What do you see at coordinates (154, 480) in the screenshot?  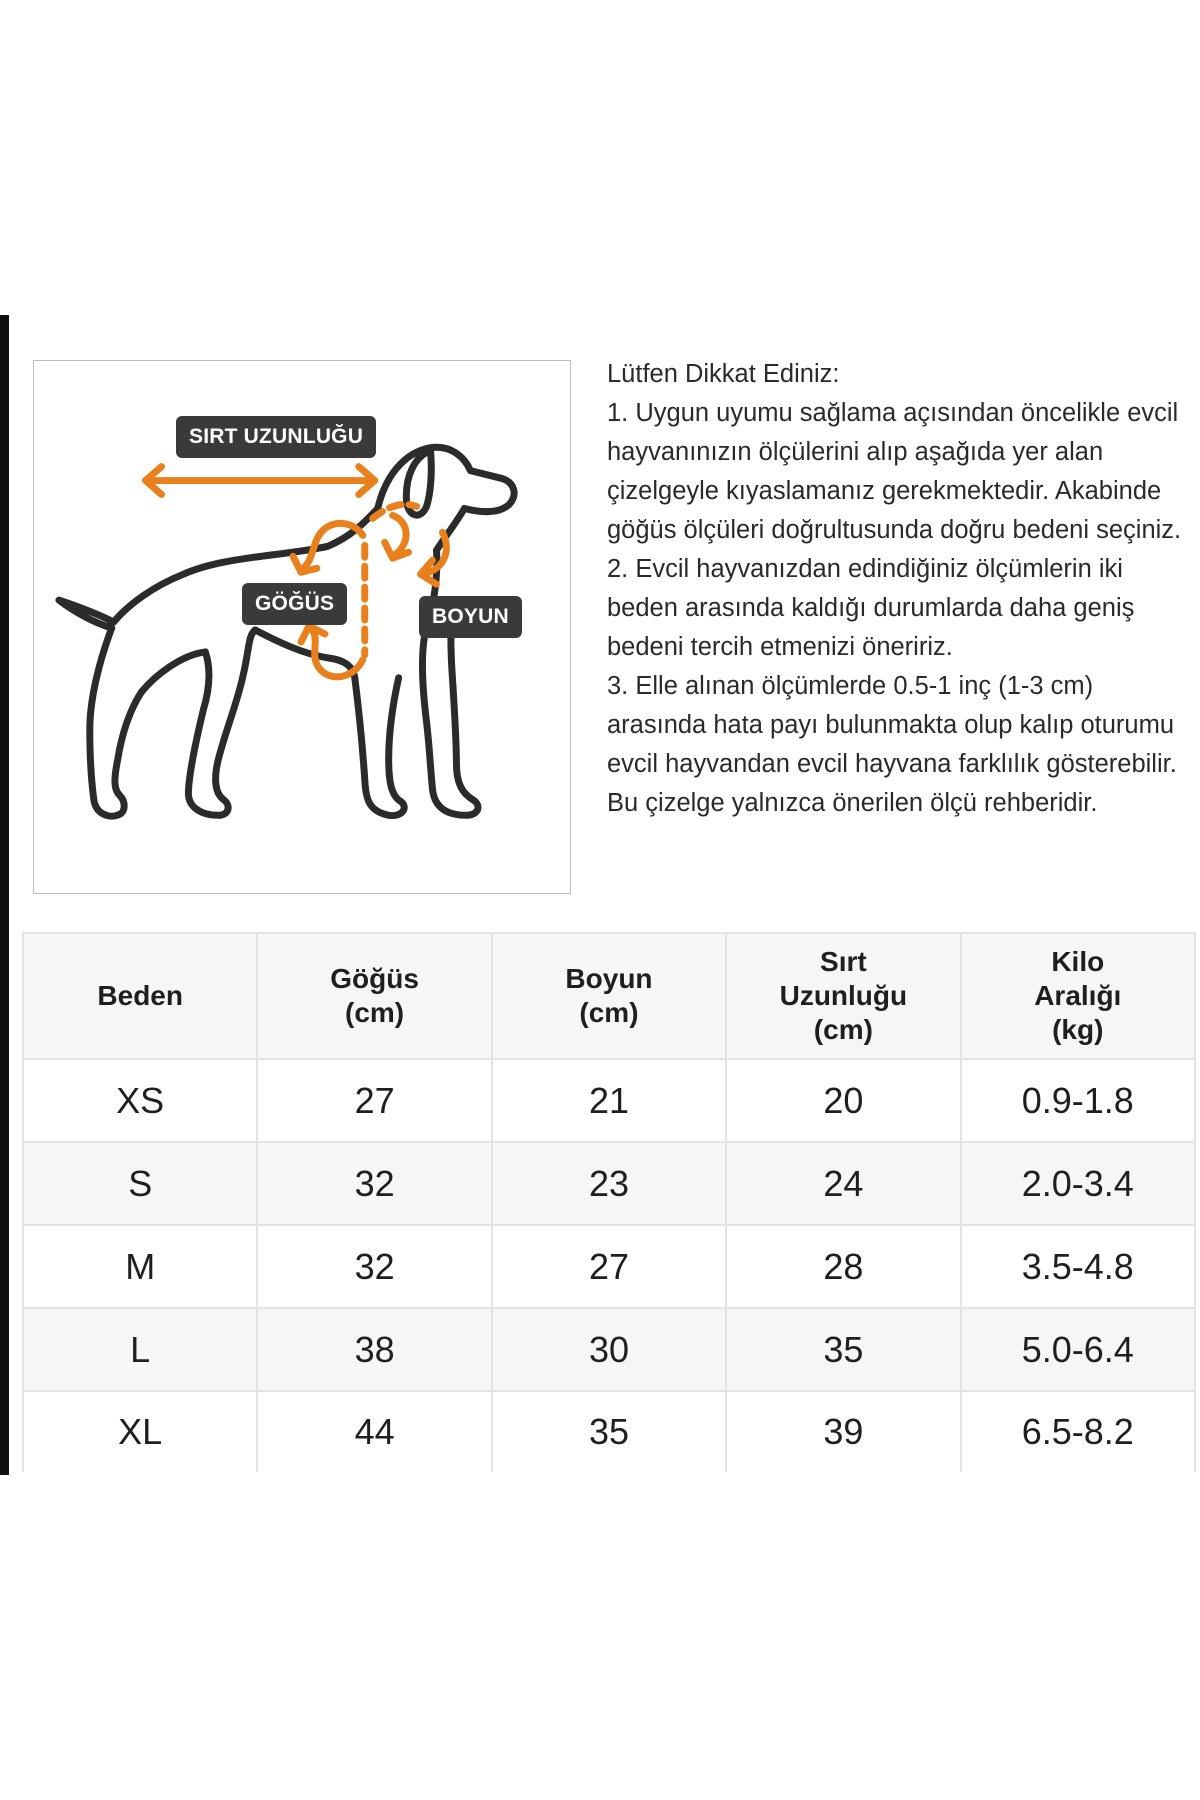 I see `back-length-arrowhead-left` at bounding box center [154, 480].